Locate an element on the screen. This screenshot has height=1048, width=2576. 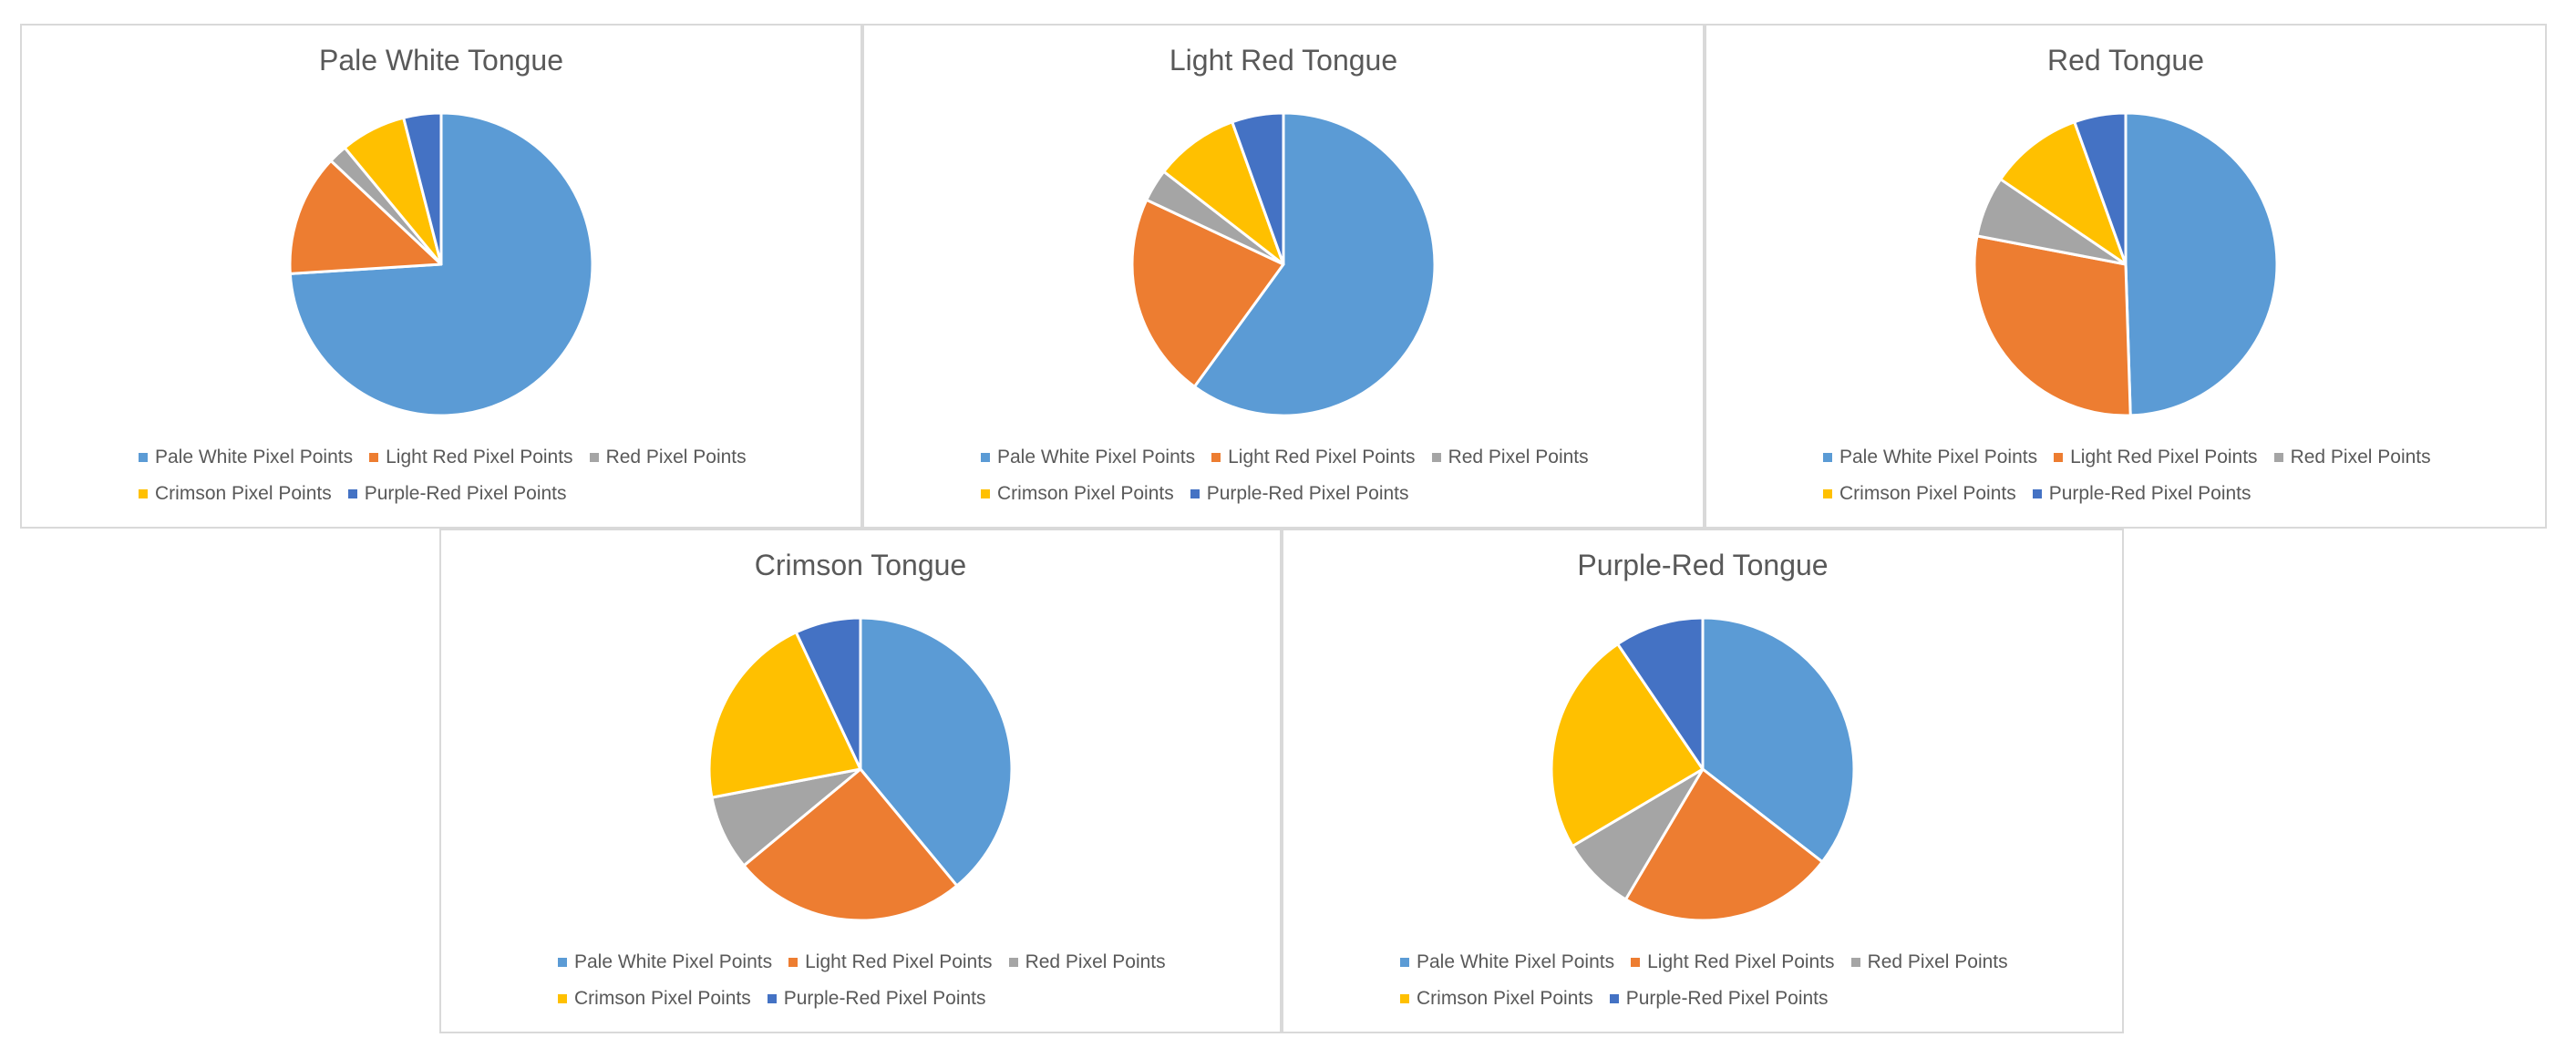
chart-title: Red Tongue is located at coordinates (2125, 60).